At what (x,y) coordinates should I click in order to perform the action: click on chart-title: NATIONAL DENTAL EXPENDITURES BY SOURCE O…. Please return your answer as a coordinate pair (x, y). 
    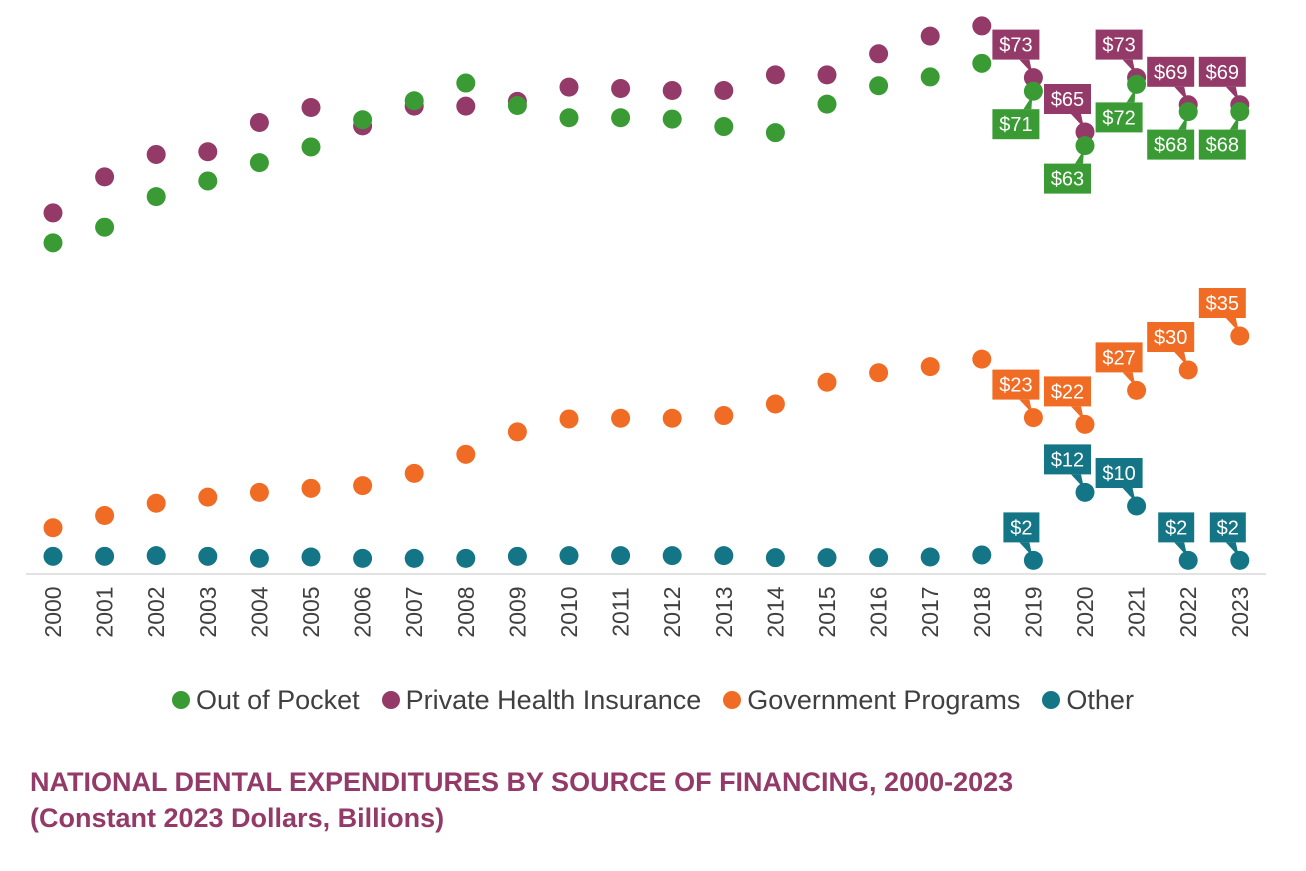
    Looking at the image, I should click on (522, 782).